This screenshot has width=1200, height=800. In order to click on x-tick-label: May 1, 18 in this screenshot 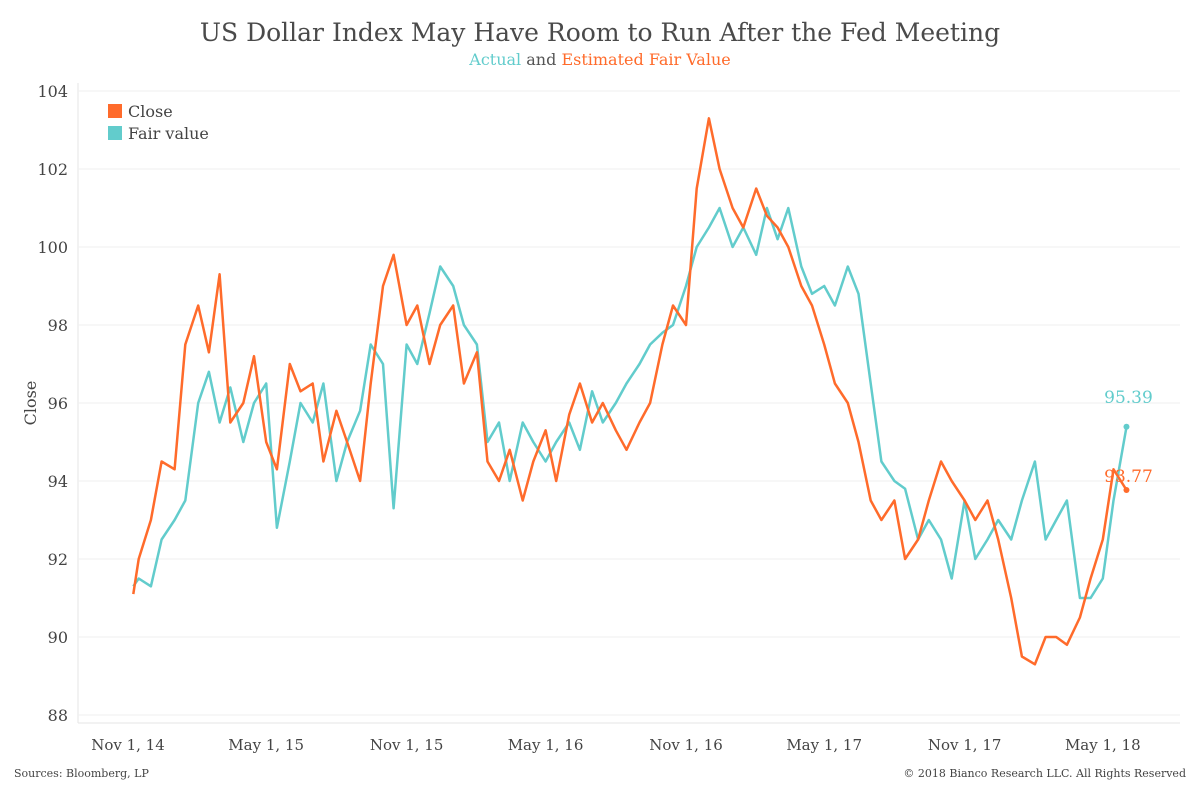, I will do `click(1103, 745)`.